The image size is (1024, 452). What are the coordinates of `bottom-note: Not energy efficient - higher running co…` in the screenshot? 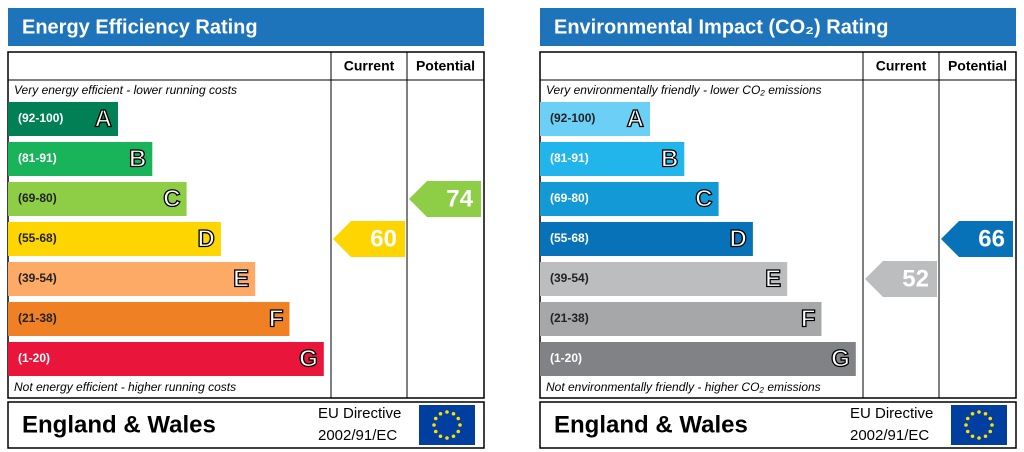 It's located at (125, 387).